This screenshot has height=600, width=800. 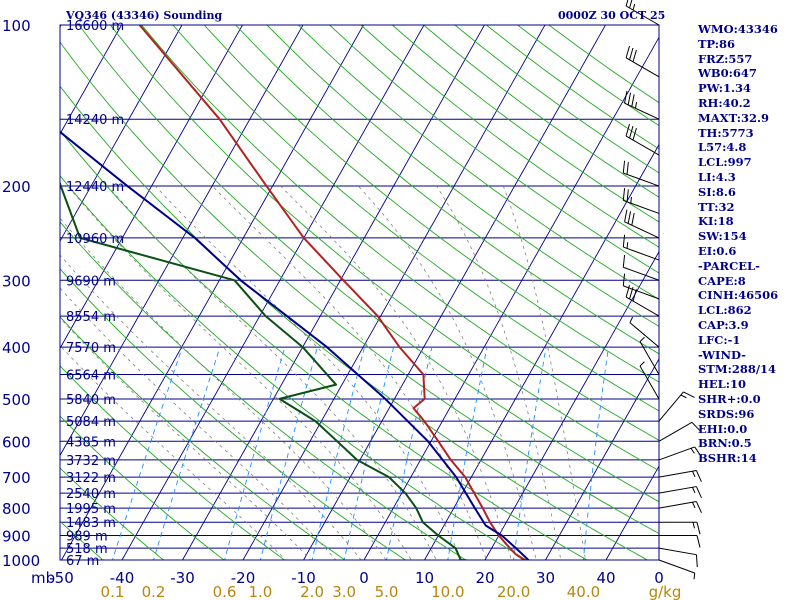 What do you see at coordinates (725, 443) in the screenshot?
I see `index-item: BRN:0.5` at bounding box center [725, 443].